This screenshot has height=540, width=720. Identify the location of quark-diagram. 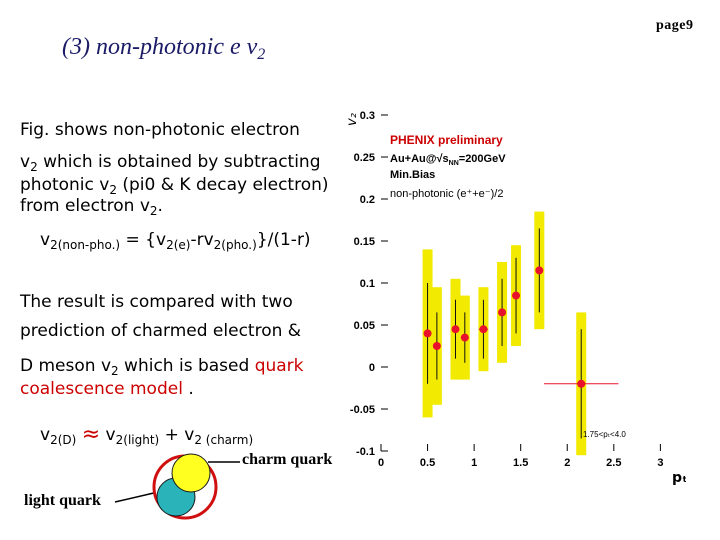
(177, 486).